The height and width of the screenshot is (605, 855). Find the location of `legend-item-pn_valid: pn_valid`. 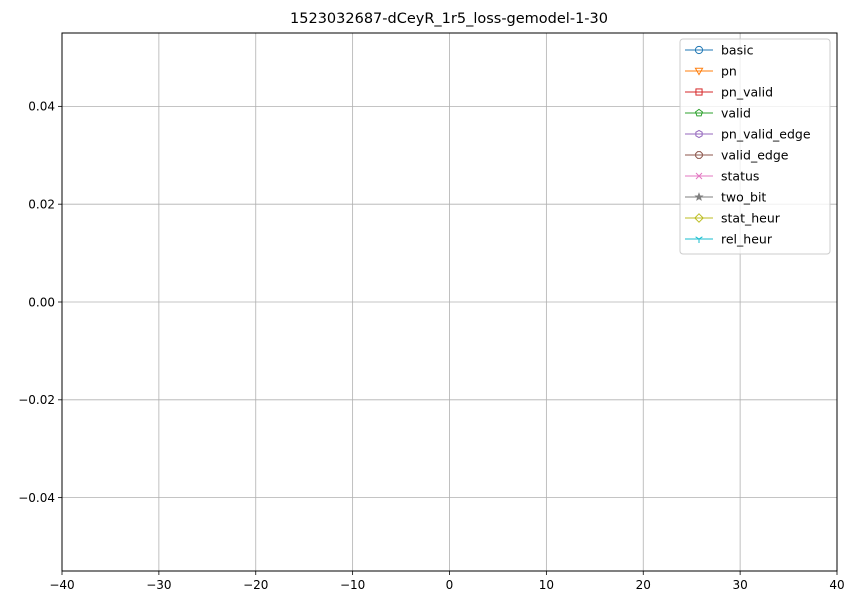

legend-item-pn_valid: pn_valid is located at coordinates (729, 92).